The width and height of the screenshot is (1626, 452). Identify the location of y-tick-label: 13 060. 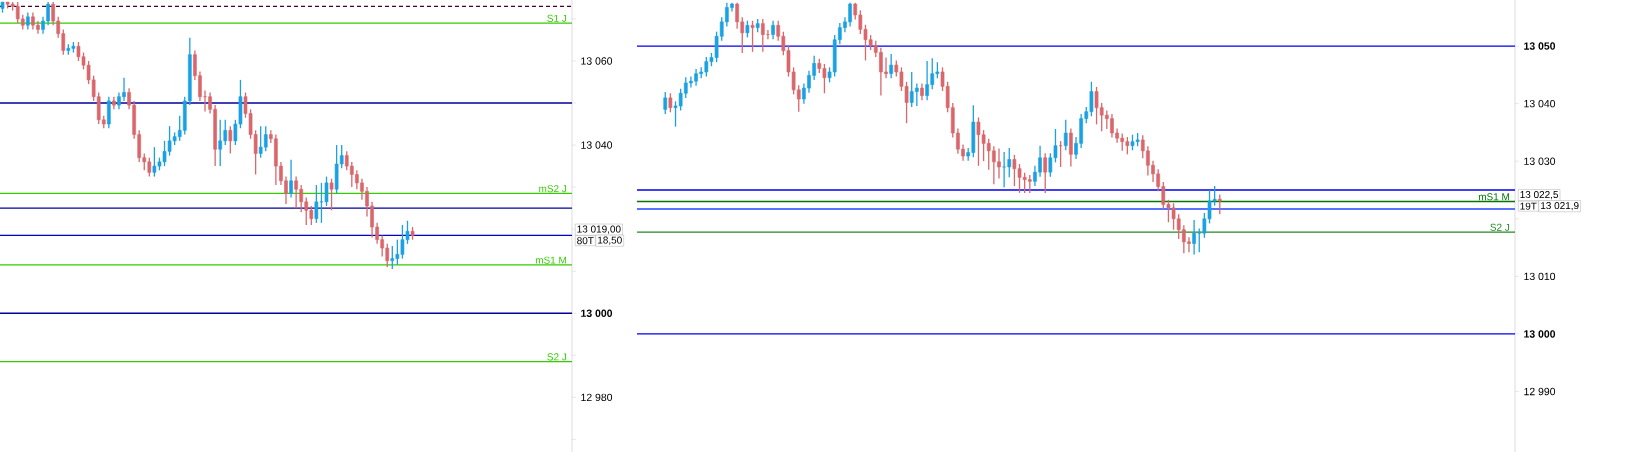
(597, 61).